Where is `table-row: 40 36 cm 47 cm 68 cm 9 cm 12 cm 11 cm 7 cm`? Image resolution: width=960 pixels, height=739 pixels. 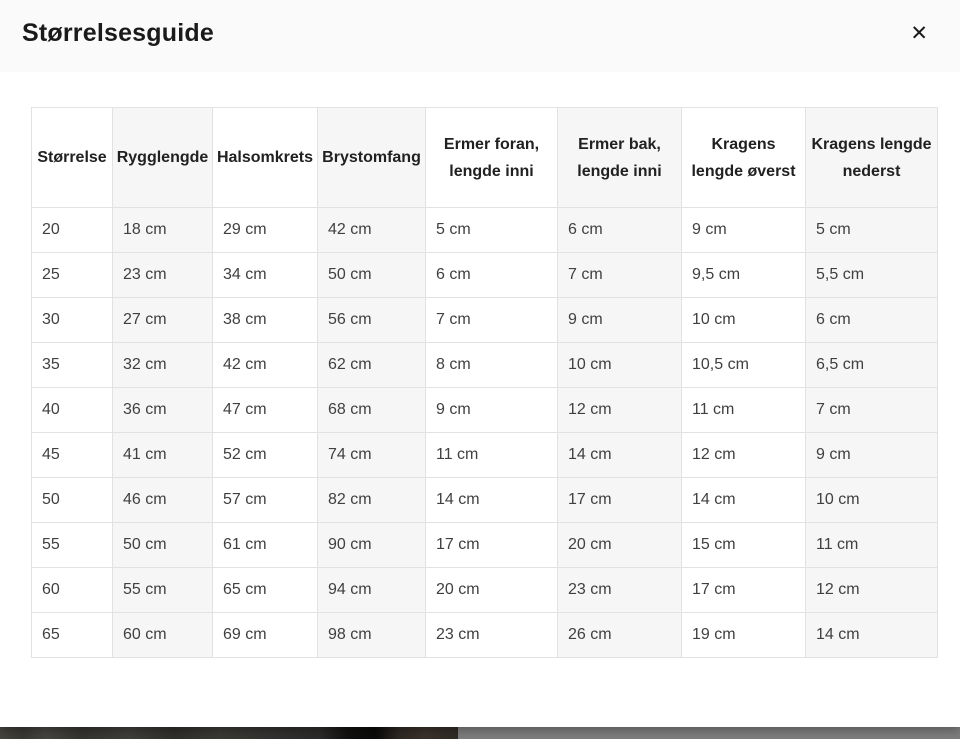 table-row: 40 36 cm 47 cm 68 cm 9 cm 12 cm 11 cm 7 cm is located at coordinates (484, 410).